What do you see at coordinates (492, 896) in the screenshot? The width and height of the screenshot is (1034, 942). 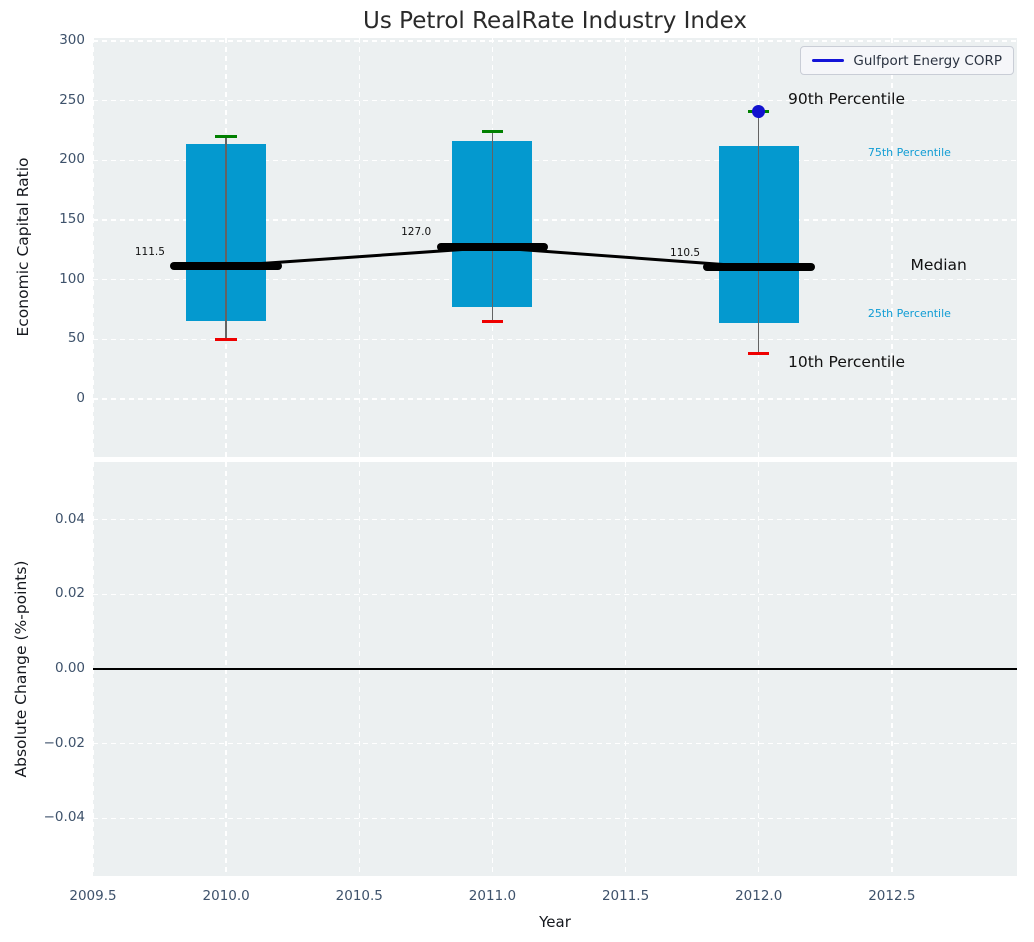 I see `x-tick-label: 2011.0` at bounding box center [492, 896].